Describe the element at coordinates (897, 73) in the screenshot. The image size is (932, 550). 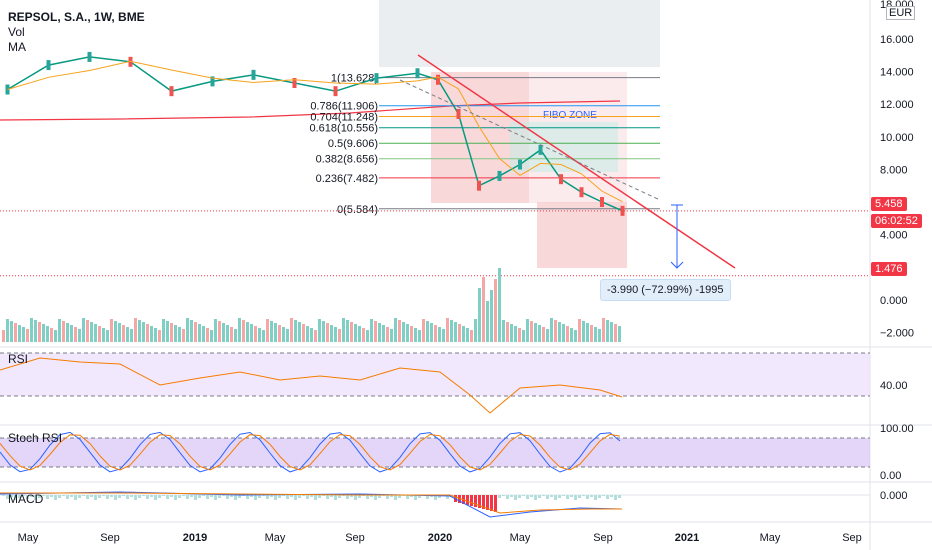
I see `price-axis-tick: 14.000` at that location.